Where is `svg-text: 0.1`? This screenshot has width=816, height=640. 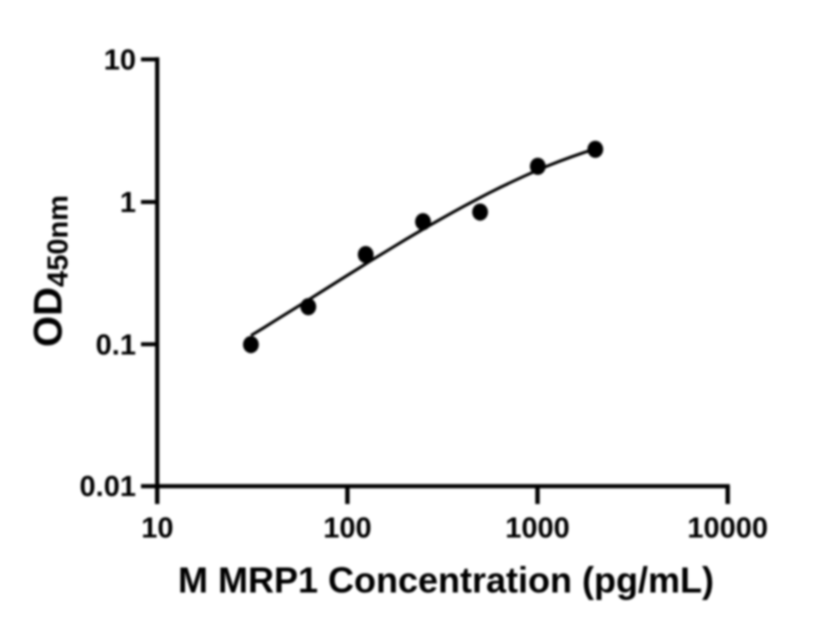 svg-text: 0.1 is located at coordinates (116, 345).